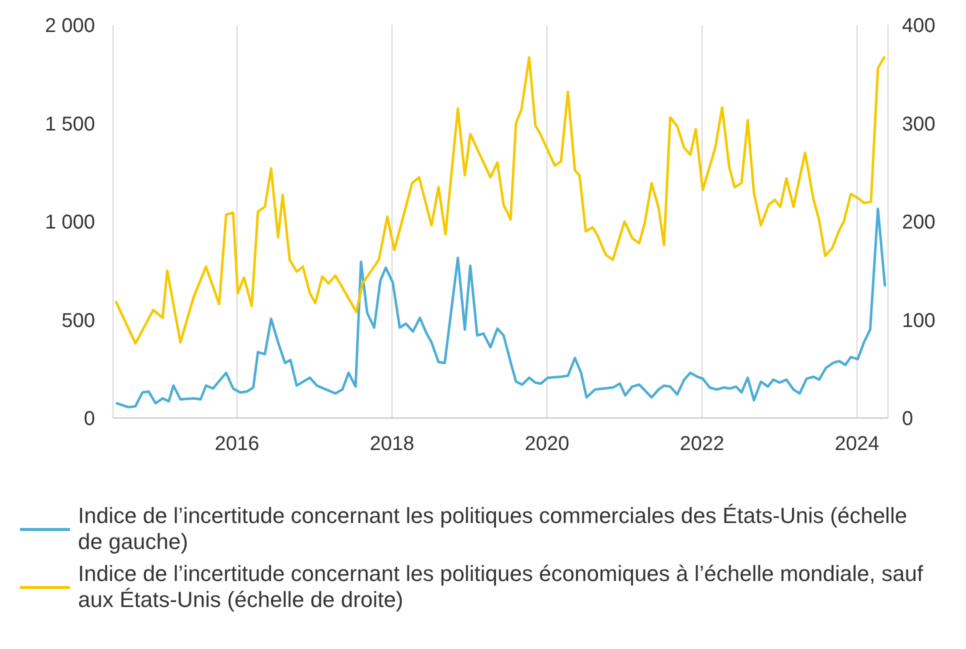 Image resolution: width=966 pixels, height=649 pixels. What do you see at coordinates (702, 444) in the screenshot?
I see `x-tick-label: 2022` at bounding box center [702, 444].